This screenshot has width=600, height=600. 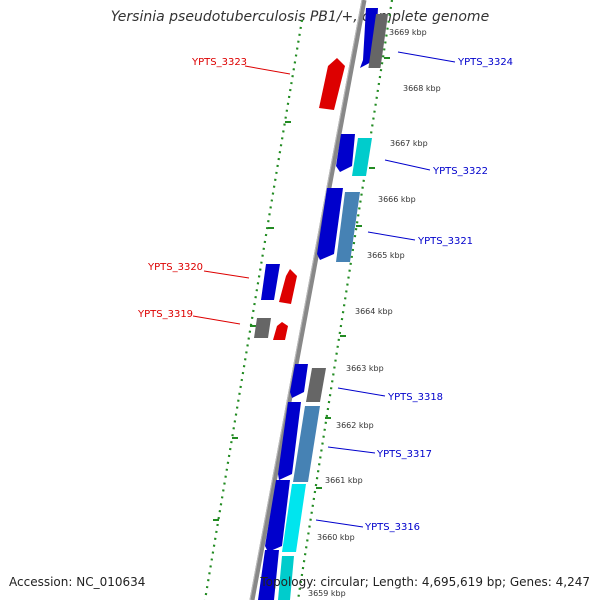 What do you see at coordinates (392, 527) in the screenshot?
I see `label-YPTS_3316: YPTS_3316` at bounding box center [392, 527].